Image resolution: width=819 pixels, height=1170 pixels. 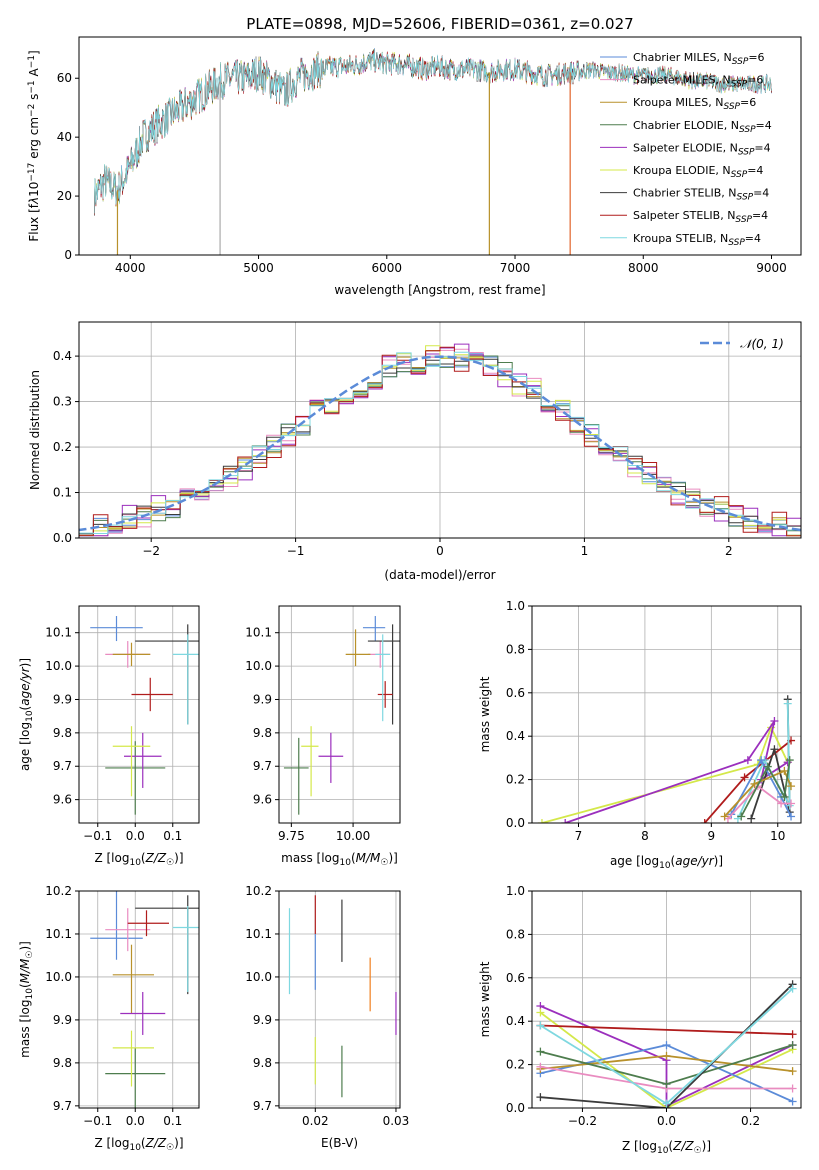 What do you see at coordinates (761, 787) in the screenshot?
I see `weight-line` at bounding box center [761, 787].